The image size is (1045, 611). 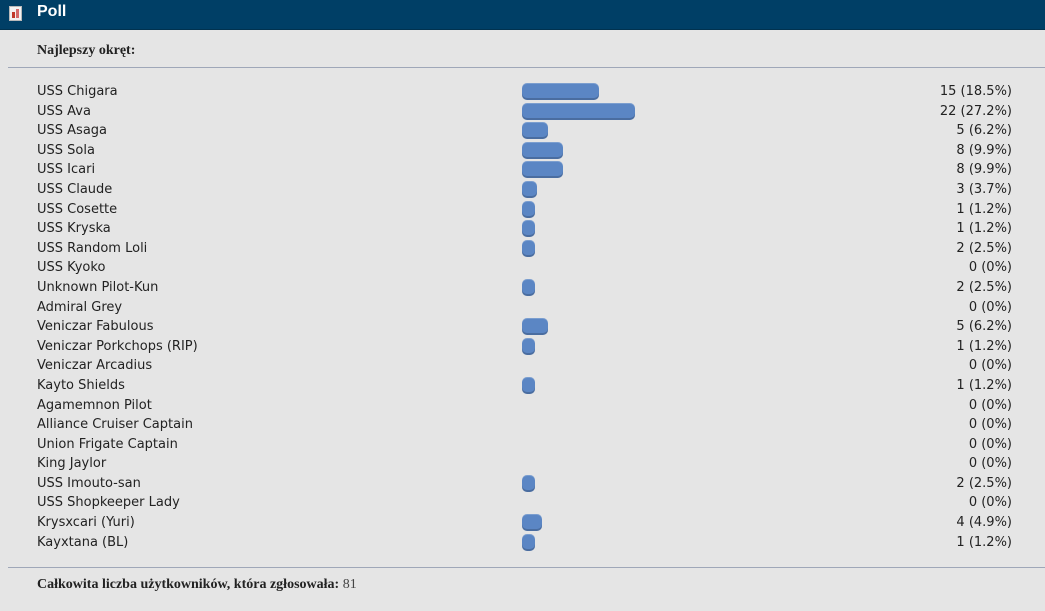 I want to click on poll-option-row: Admiral Grey 0 (0%), so click(x=522, y=308).